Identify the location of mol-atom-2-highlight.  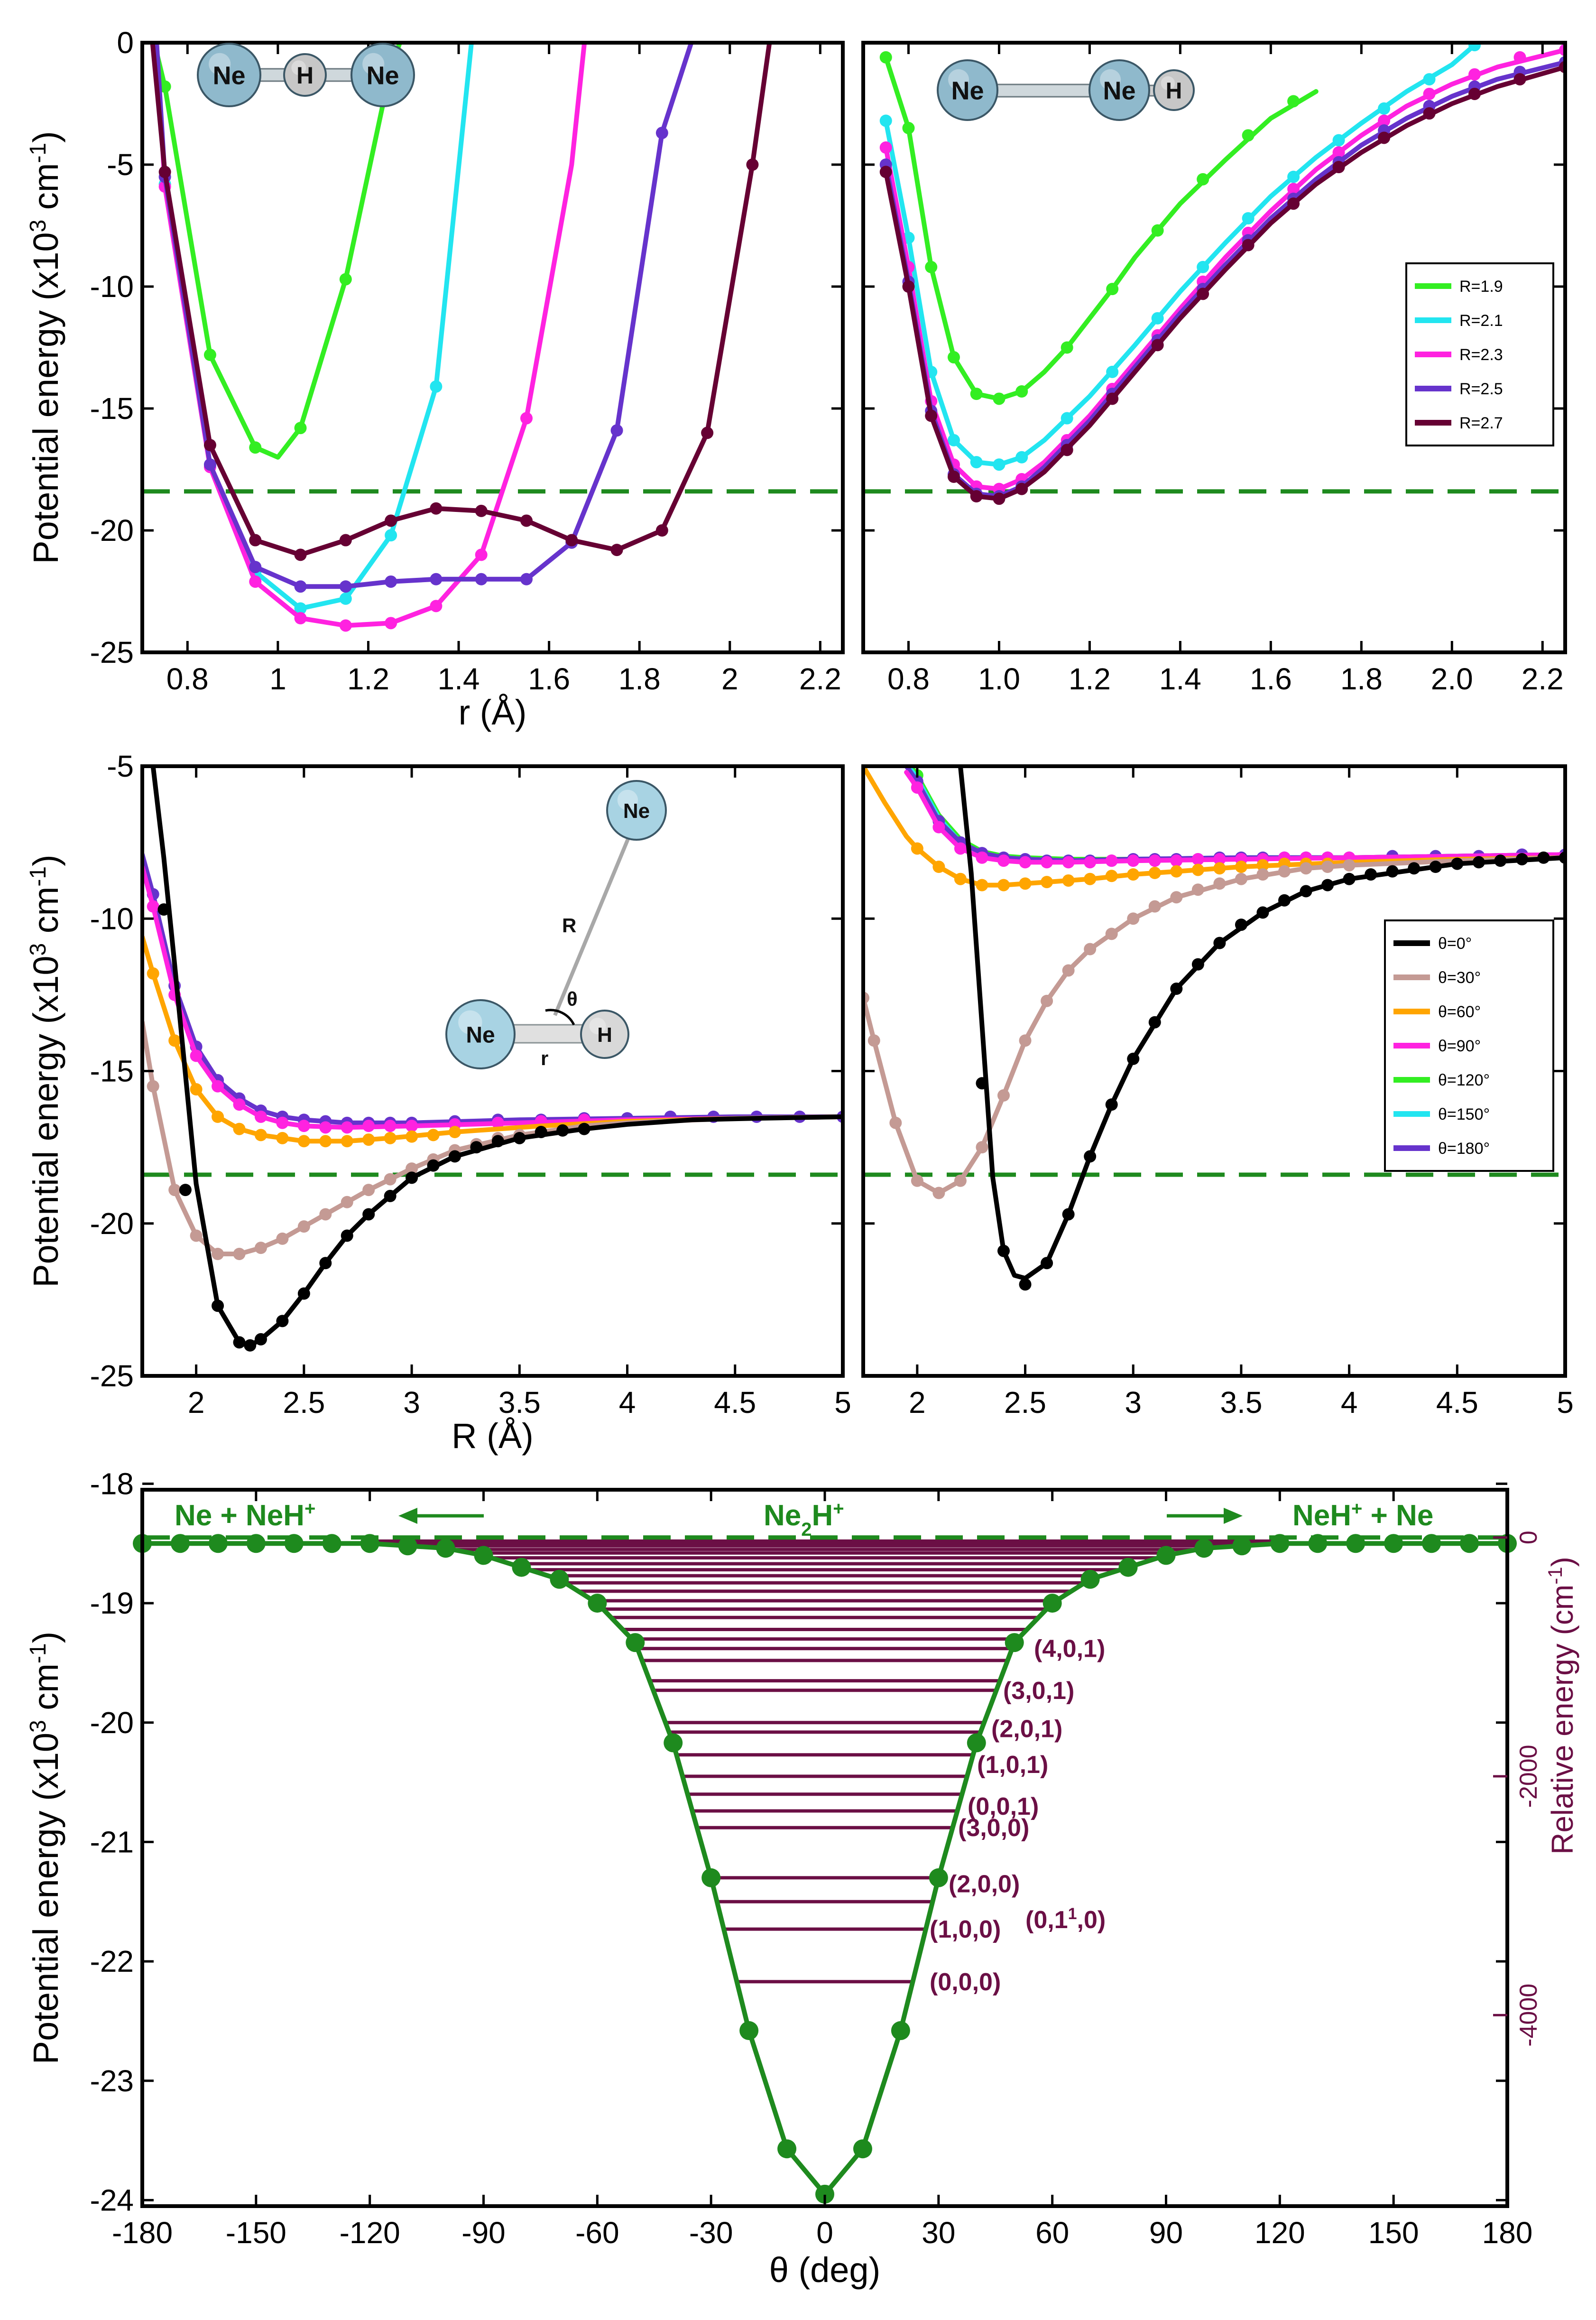
(298, 67).